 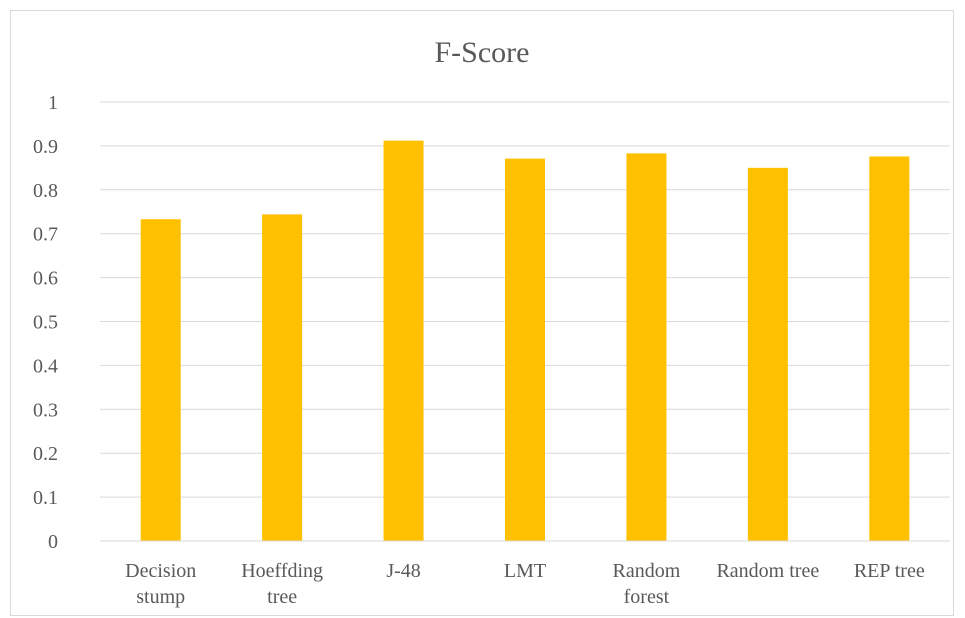 I want to click on y-tick-label: 0.8, so click(x=45, y=191).